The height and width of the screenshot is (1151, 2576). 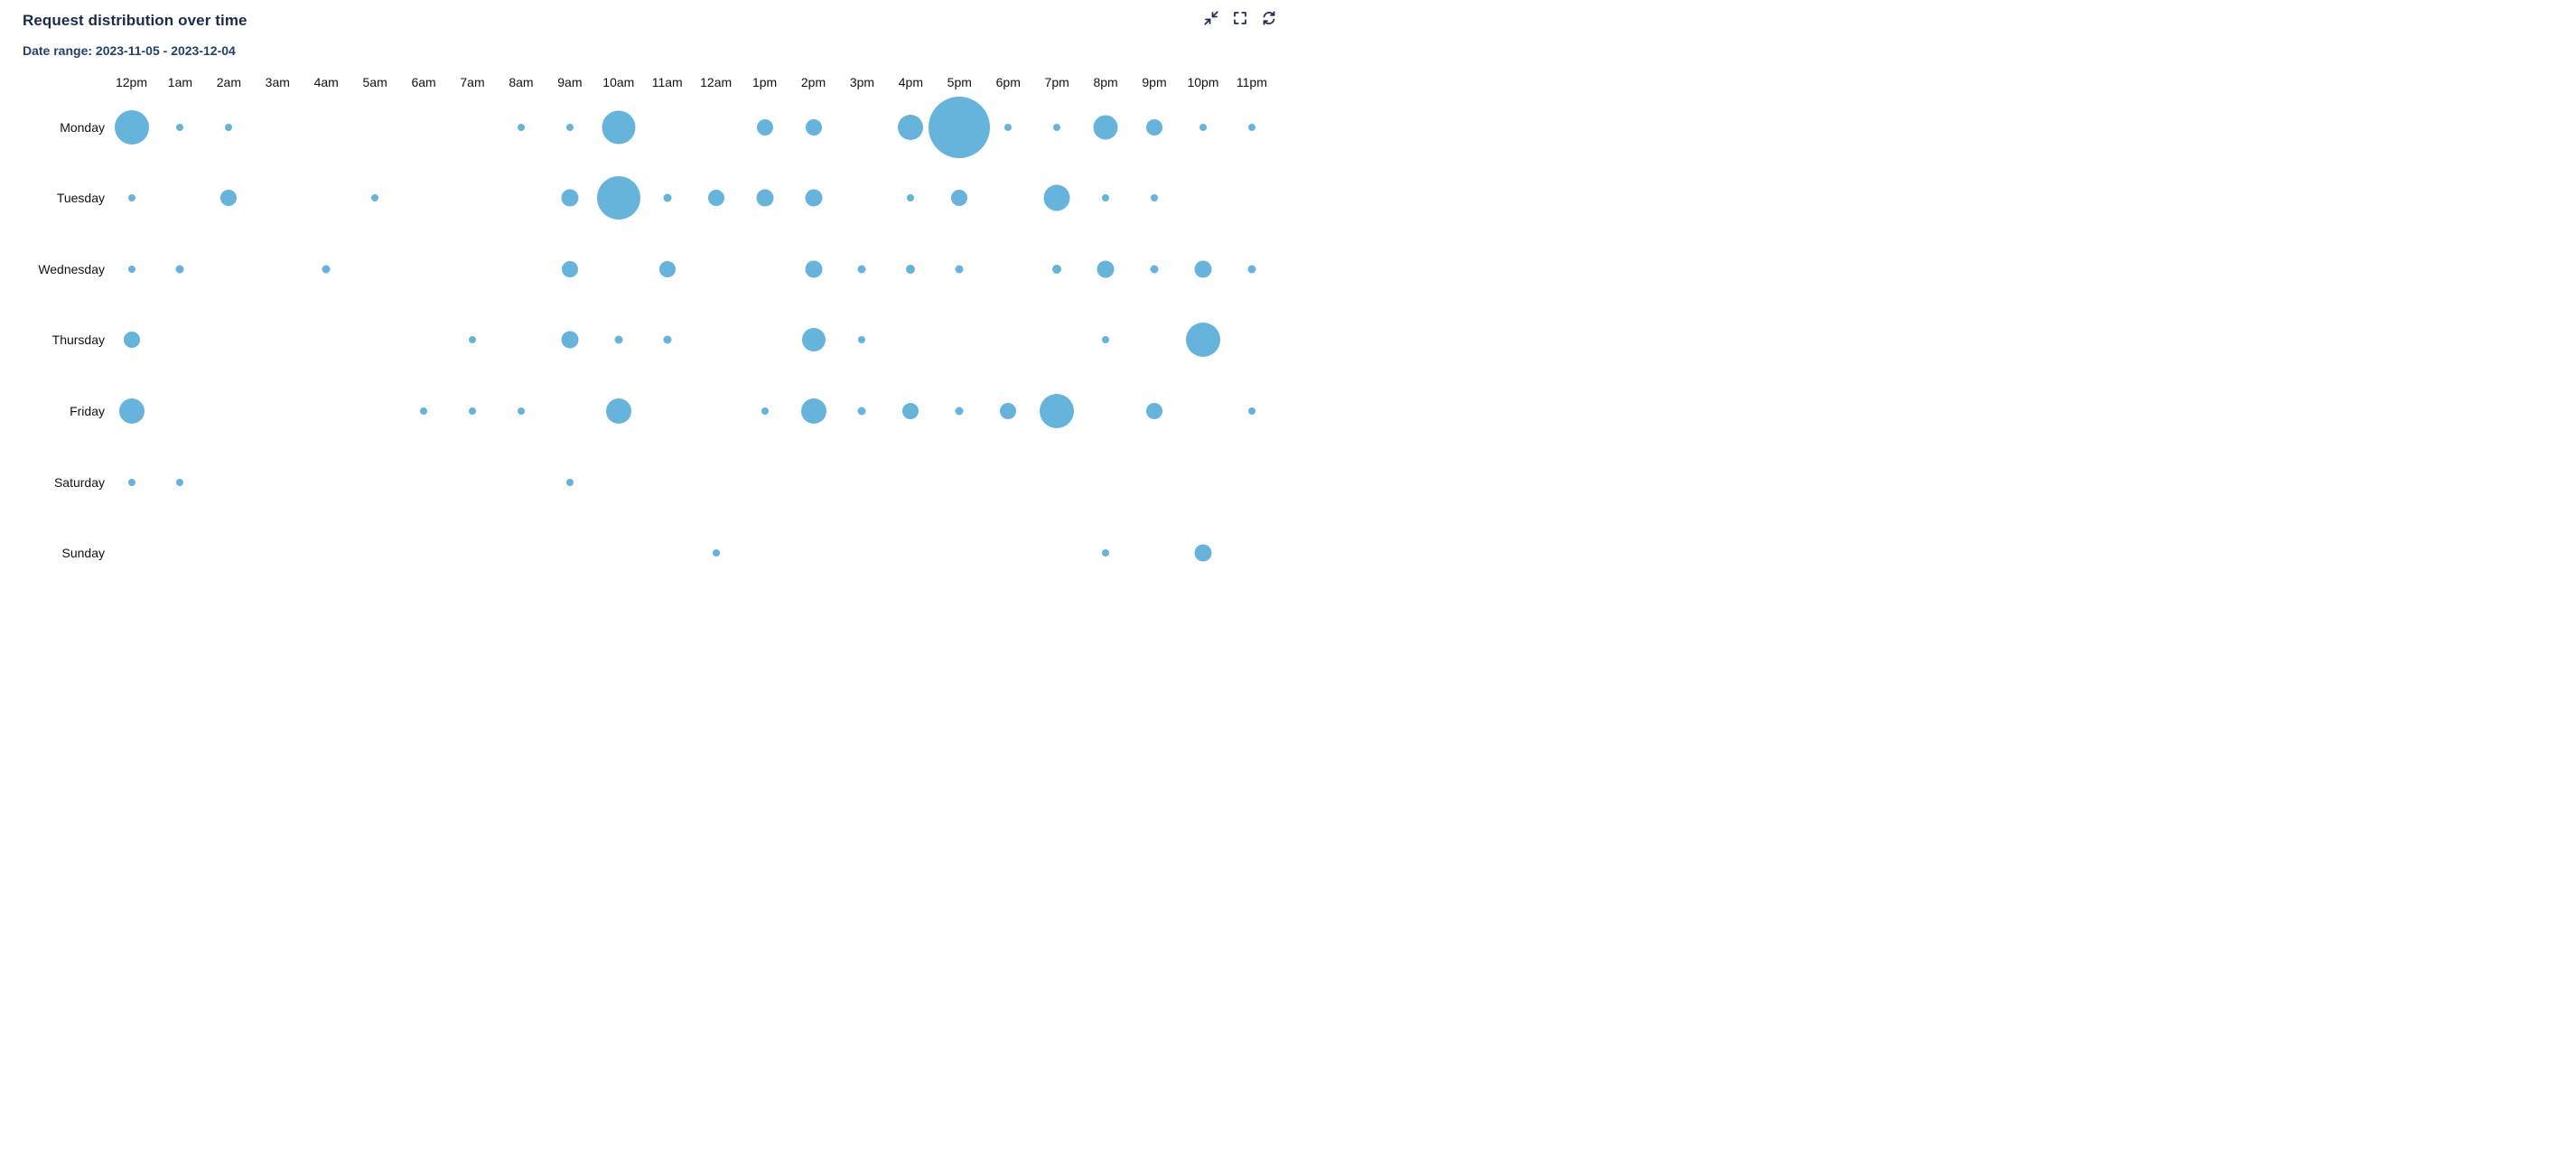 What do you see at coordinates (667, 81) in the screenshot?
I see `hour-label: 11am` at bounding box center [667, 81].